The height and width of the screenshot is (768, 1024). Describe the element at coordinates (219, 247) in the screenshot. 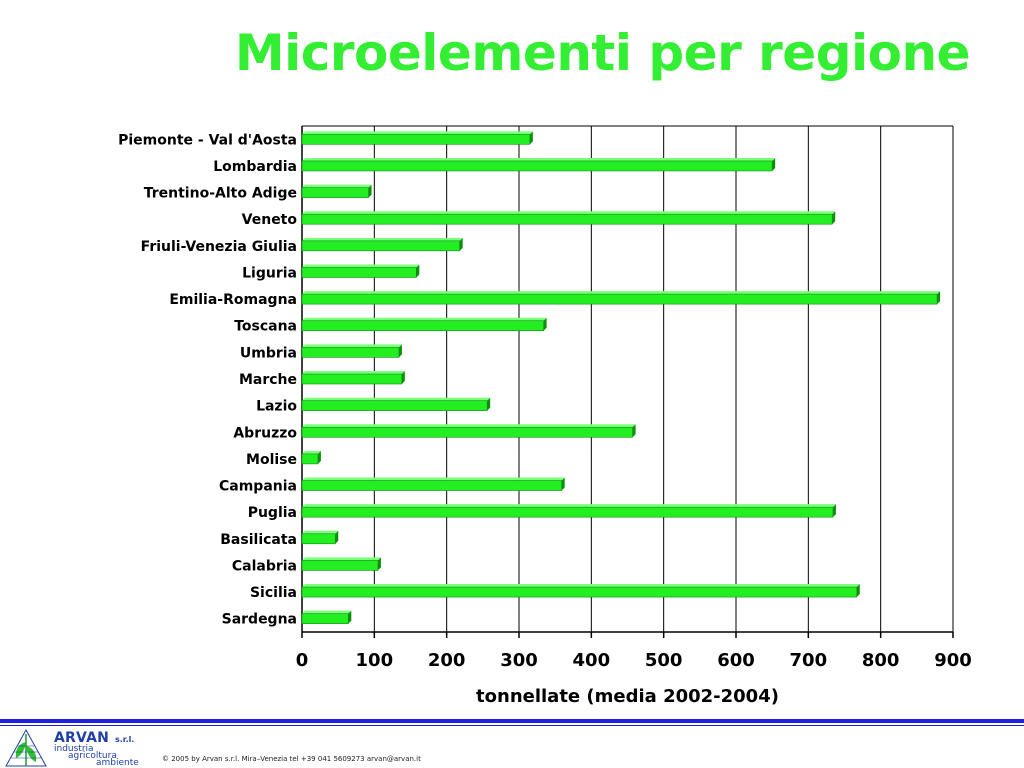

I see `category-label: Friuli-Venezia Giulia` at that location.